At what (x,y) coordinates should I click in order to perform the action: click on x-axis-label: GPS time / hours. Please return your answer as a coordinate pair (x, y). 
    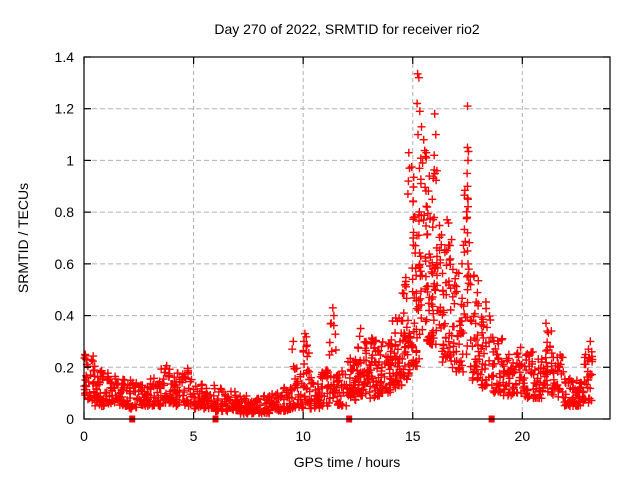
    Looking at the image, I should click on (347, 462).